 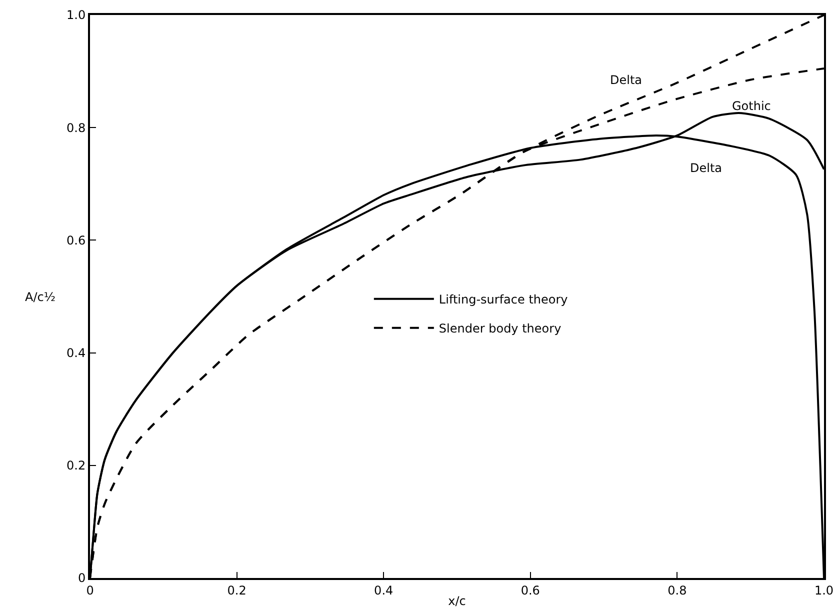 What do you see at coordinates (76, 127) in the screenshot?
I see `y-tick-label: 0.8` at bounding box center [76, 127].